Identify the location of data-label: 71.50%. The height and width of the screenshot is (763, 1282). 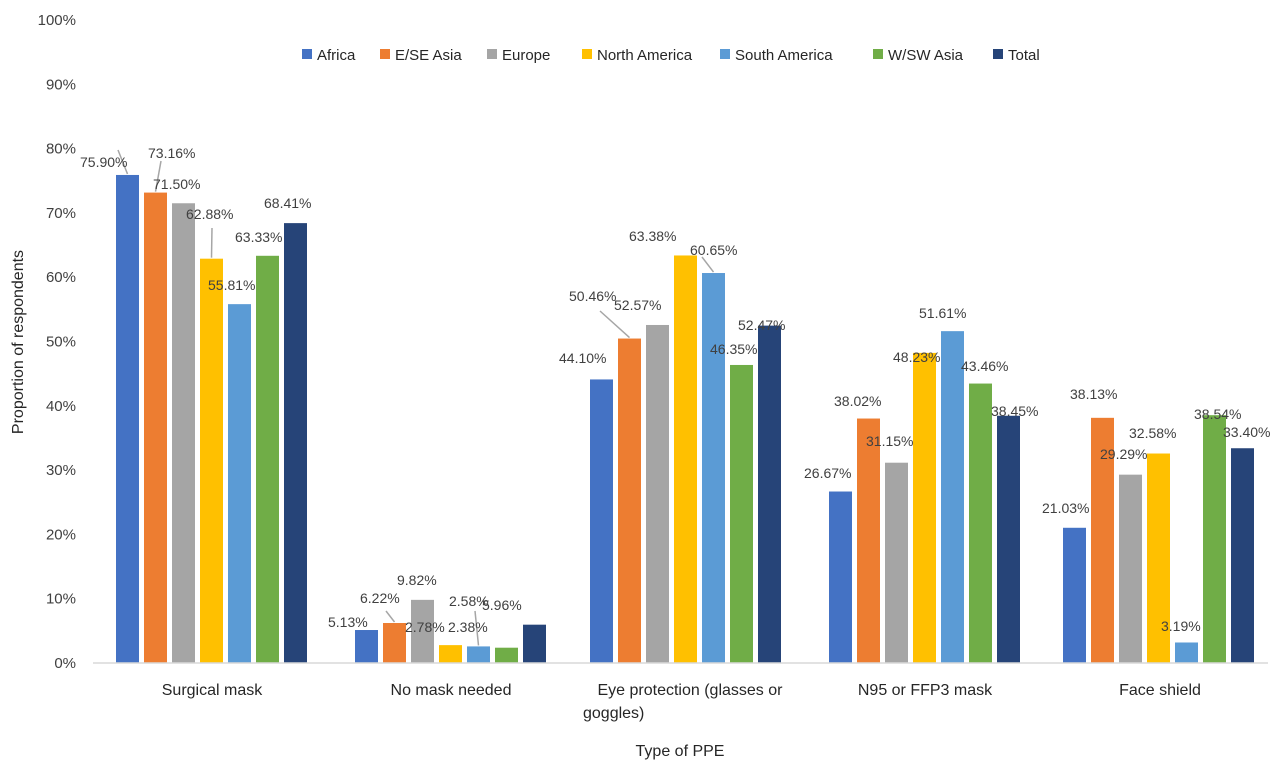
(176, 184).